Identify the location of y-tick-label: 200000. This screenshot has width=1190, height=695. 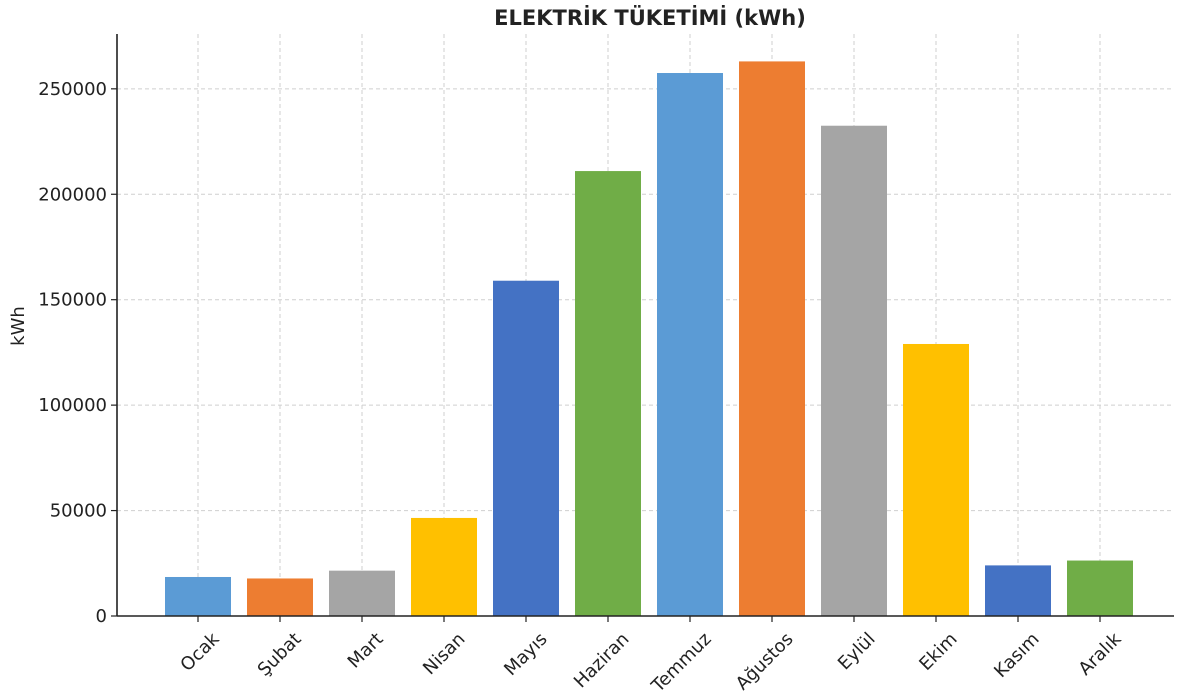
(72, 194).